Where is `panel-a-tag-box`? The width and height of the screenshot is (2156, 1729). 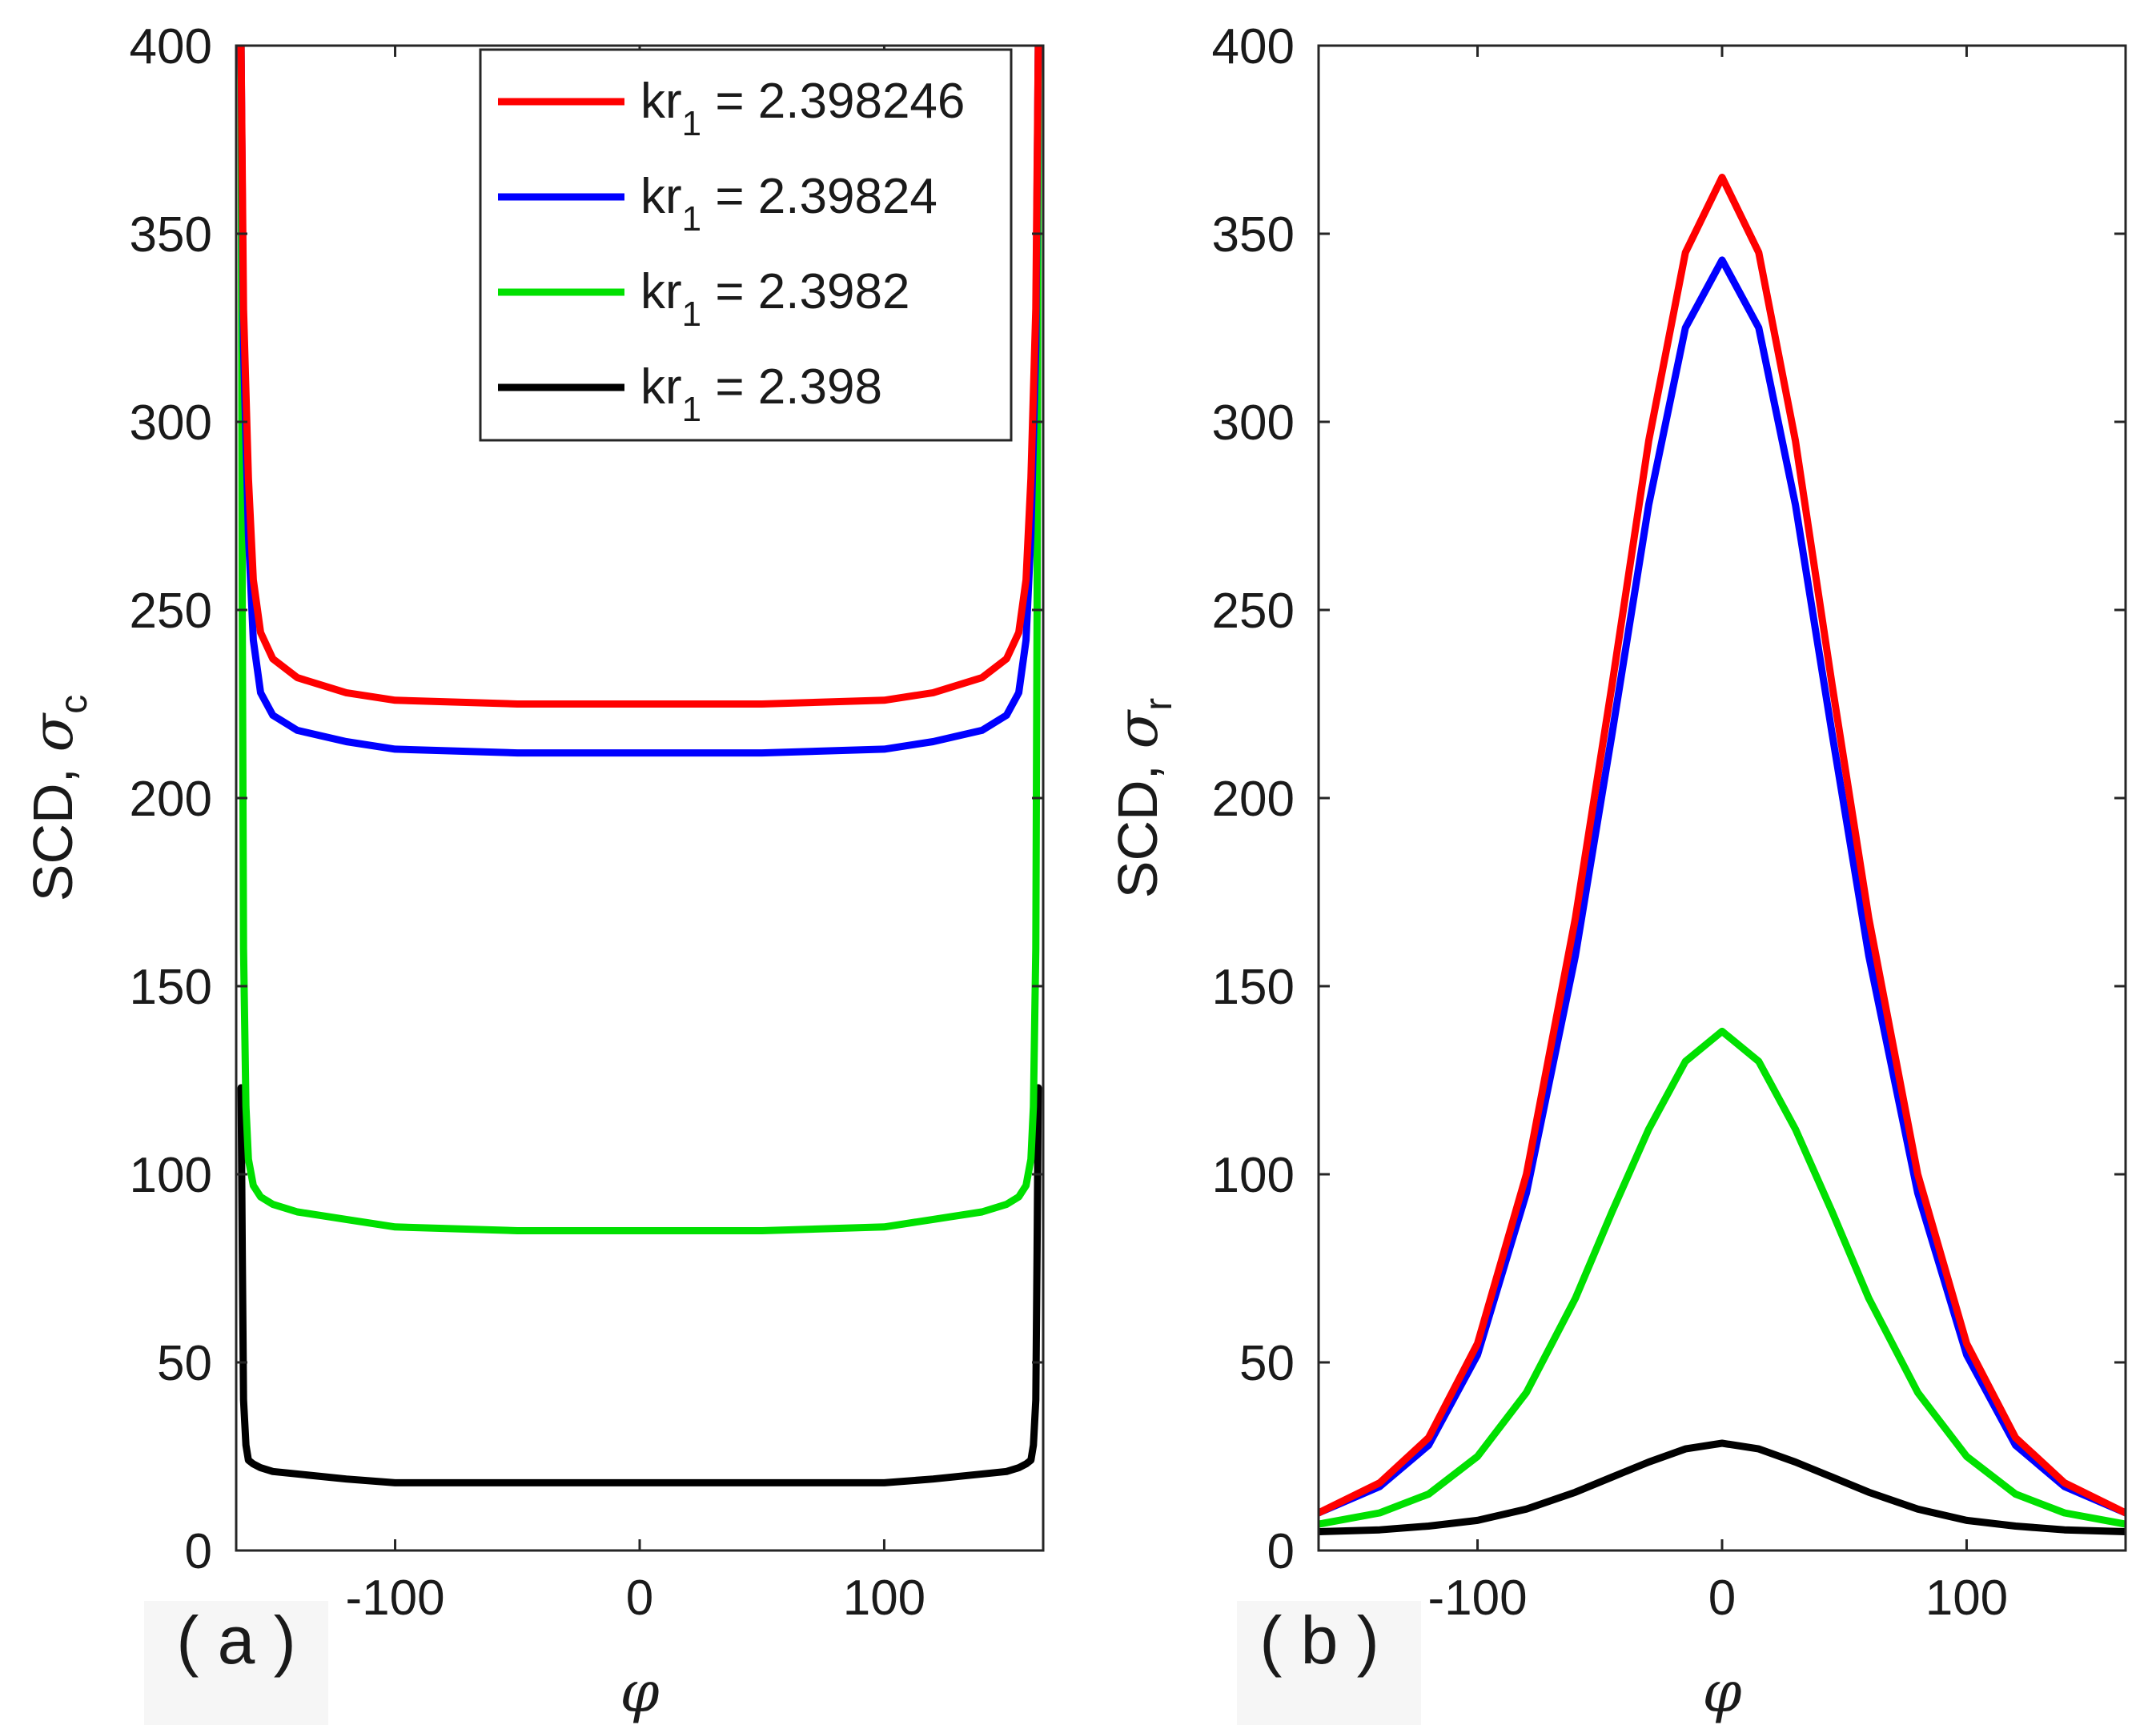
panel-a-tag-box is located at coordinates (236, 1663).